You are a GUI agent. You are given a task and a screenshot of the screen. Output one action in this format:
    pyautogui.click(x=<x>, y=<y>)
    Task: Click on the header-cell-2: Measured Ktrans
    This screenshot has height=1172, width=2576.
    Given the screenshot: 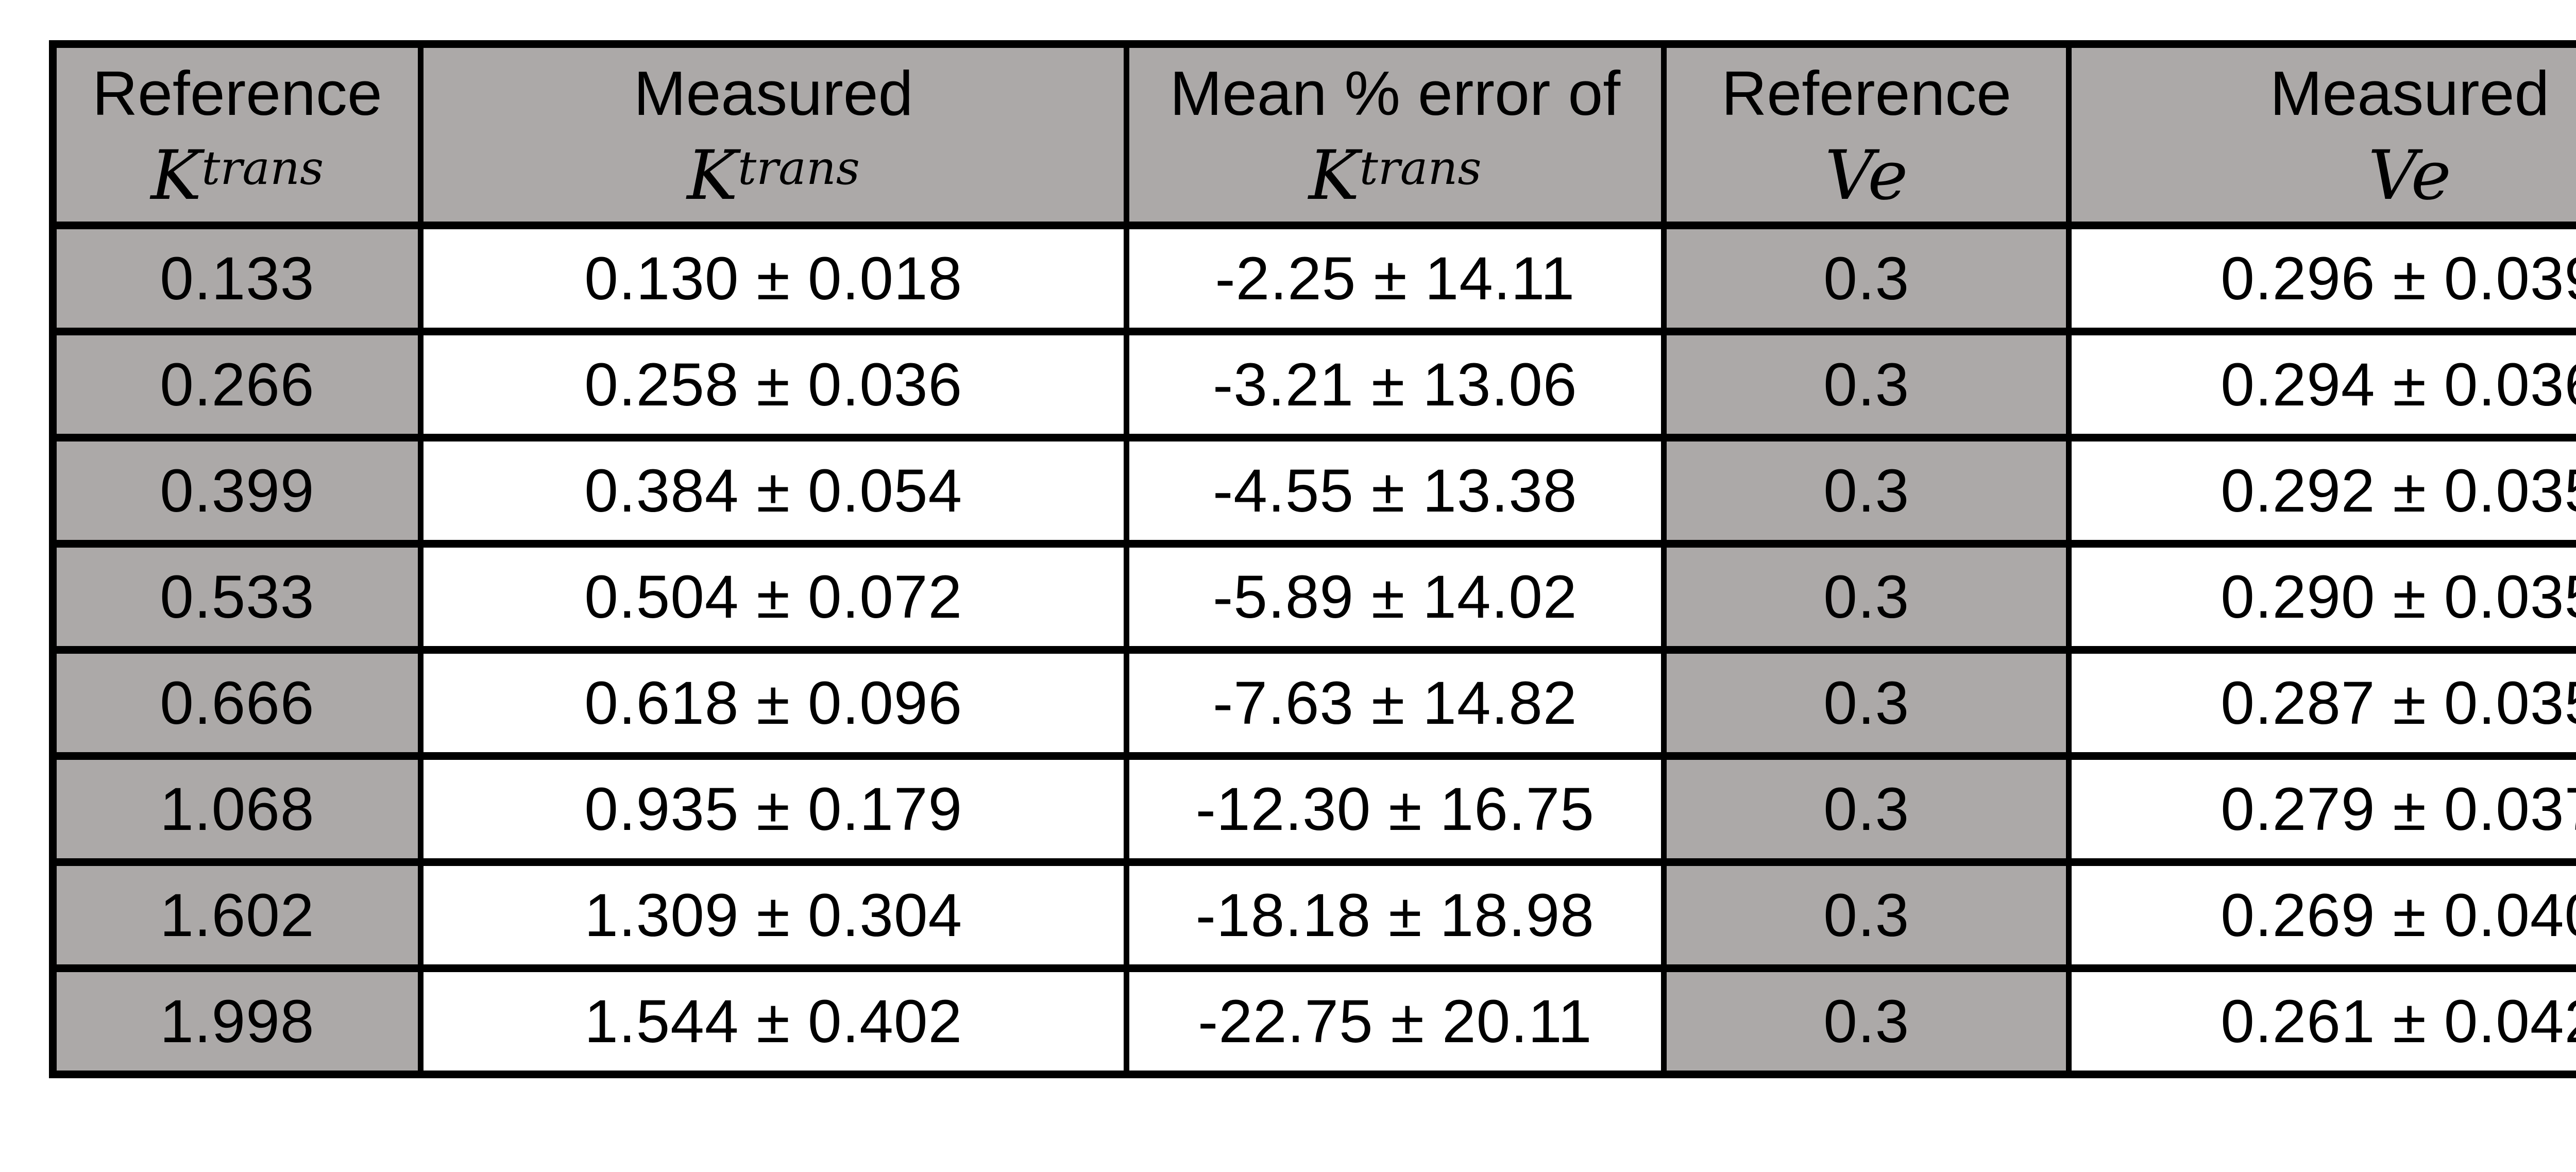 What is the action you would take?
    pyautogui.click(x=773, y=134)
    